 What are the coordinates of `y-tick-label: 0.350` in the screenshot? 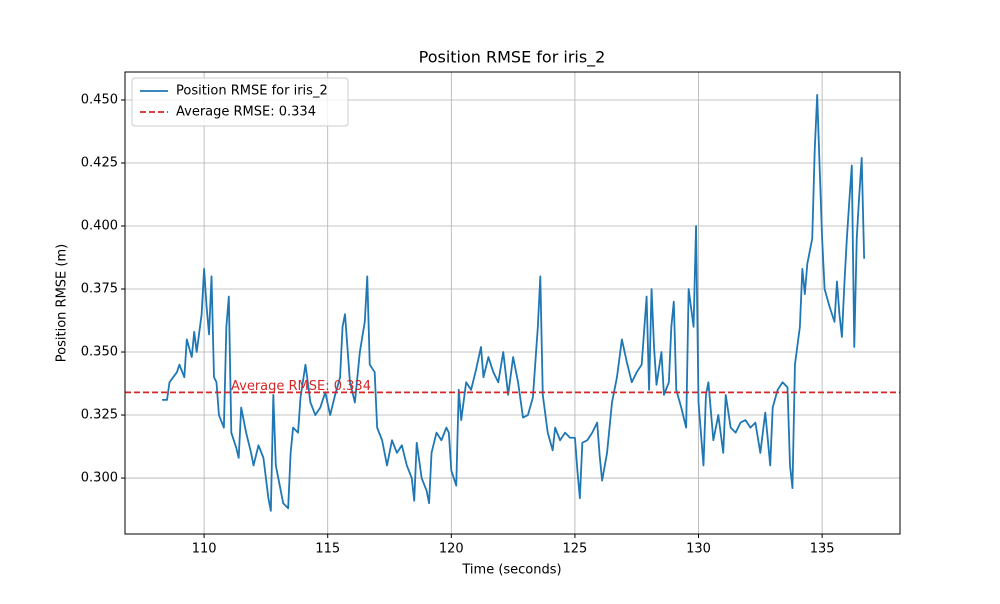 It's located at (99, 352).